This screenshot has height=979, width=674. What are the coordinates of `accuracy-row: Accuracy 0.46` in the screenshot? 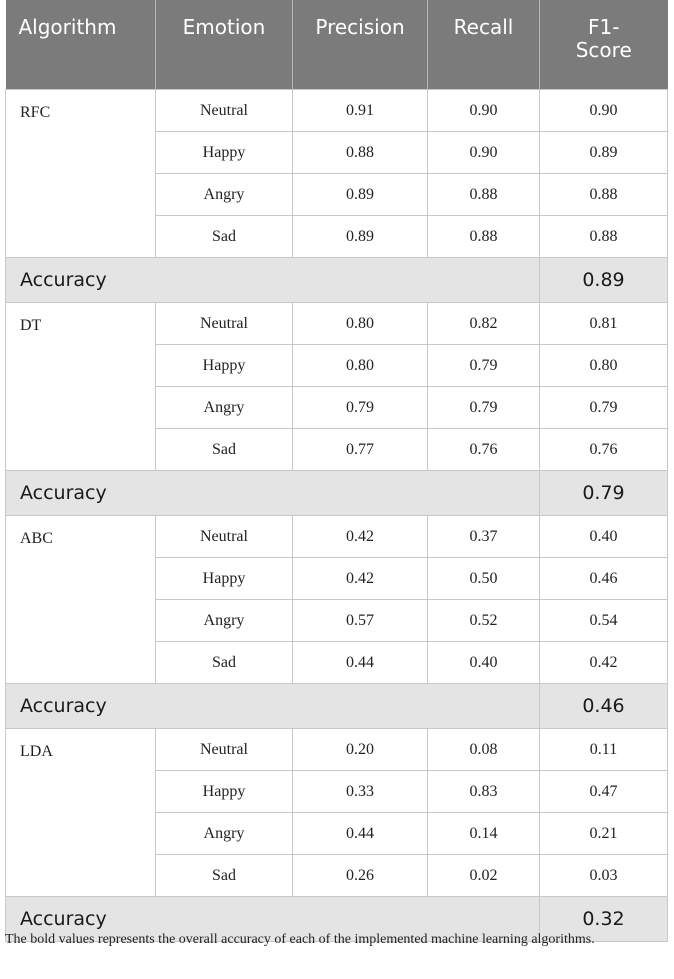 It's located at (336, 706).